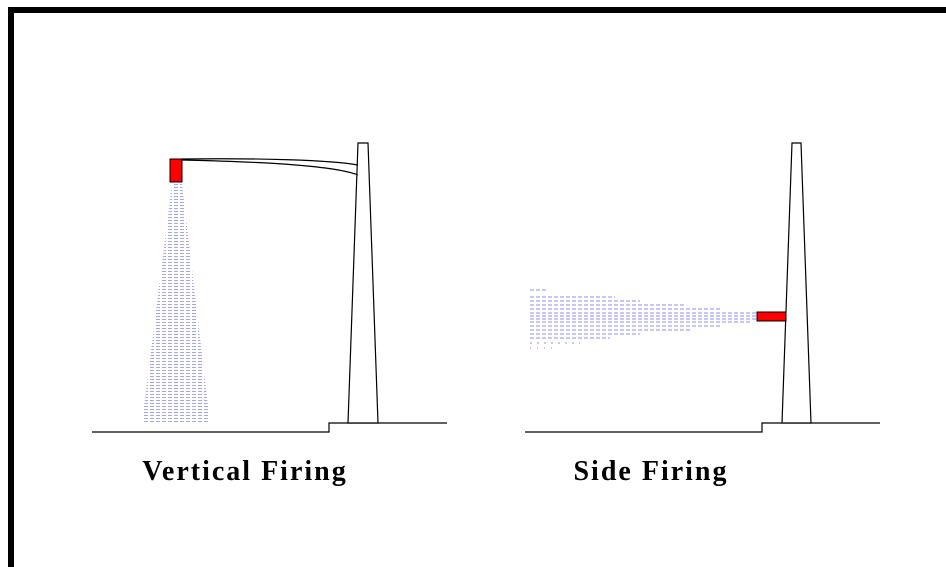  Describe the element at coordinates (650, 471) in the screenshot. I see `caption: Side Firing` at that location.